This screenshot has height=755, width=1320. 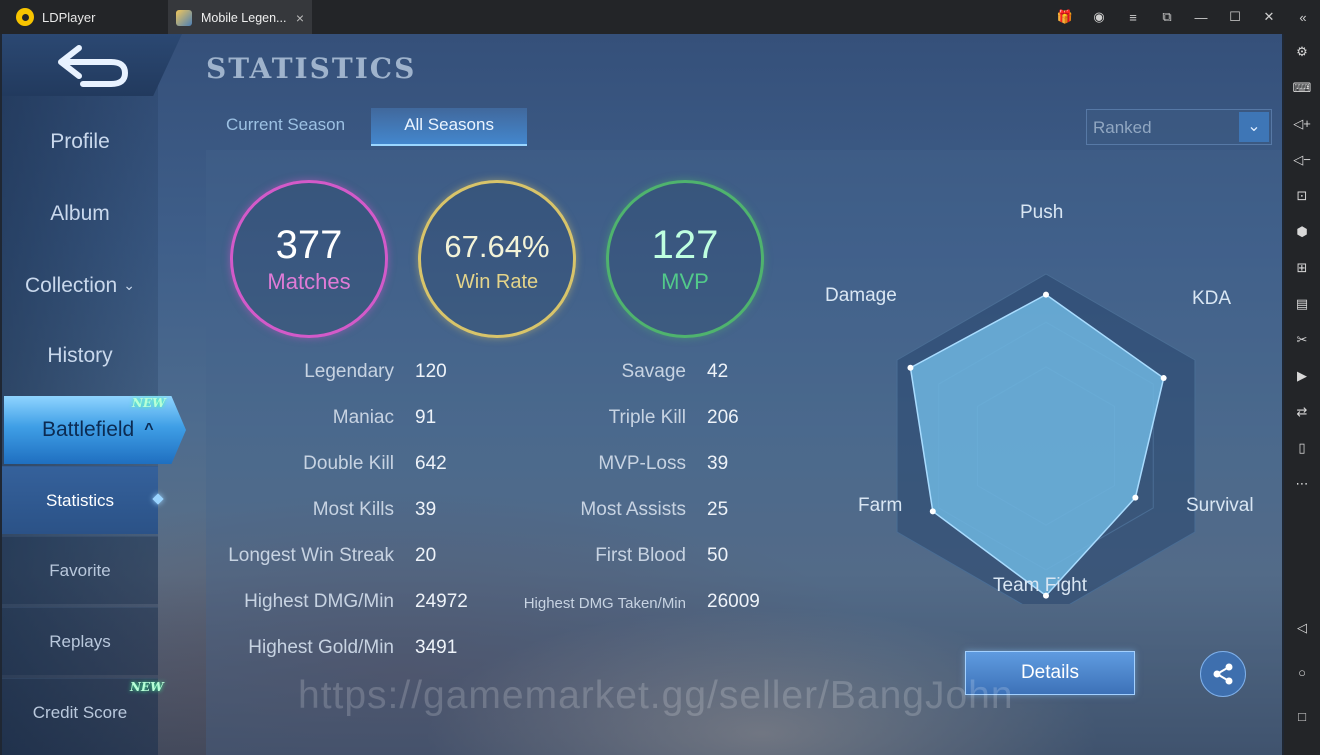 I want to click on stat-label: Highest DMG/Min, so click(x=319, y=601).